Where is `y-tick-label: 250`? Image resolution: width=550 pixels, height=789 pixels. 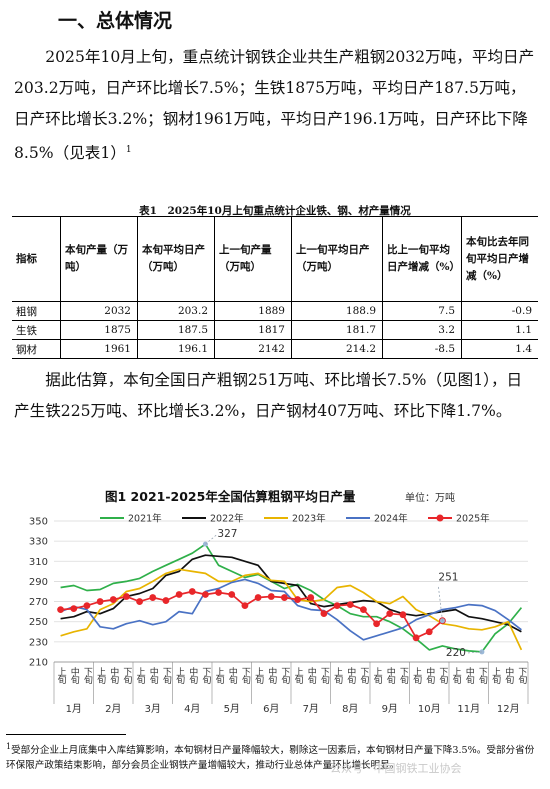
y-tick-label: 250 is located at coordinates (38, 622).